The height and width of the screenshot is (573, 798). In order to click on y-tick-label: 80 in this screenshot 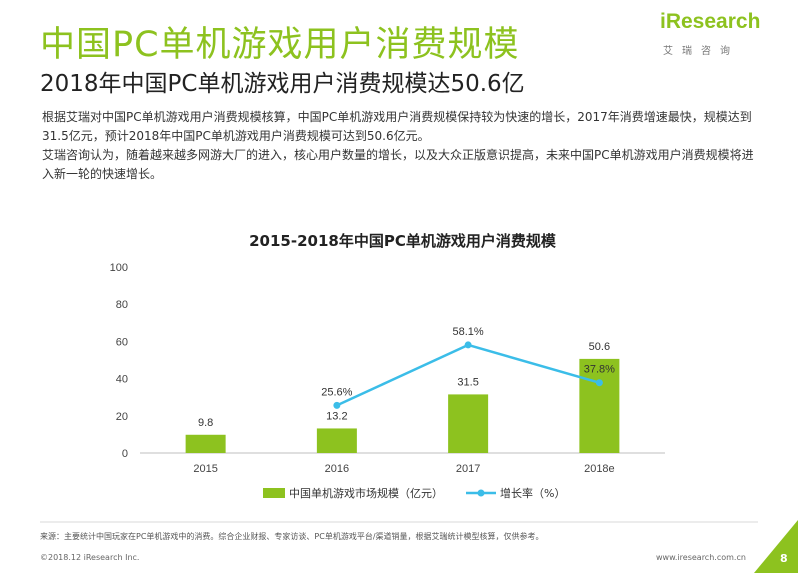, I will do `click(122, 305)`.